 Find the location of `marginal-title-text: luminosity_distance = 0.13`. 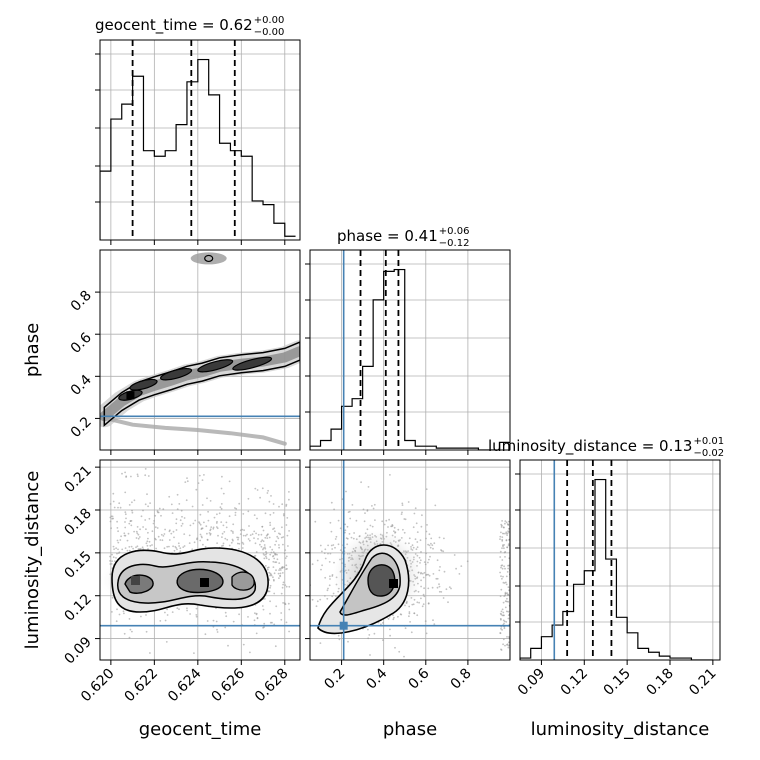

marginal-title-text: luminosity_distance = 0.13 is located at coordinates (590, 446).